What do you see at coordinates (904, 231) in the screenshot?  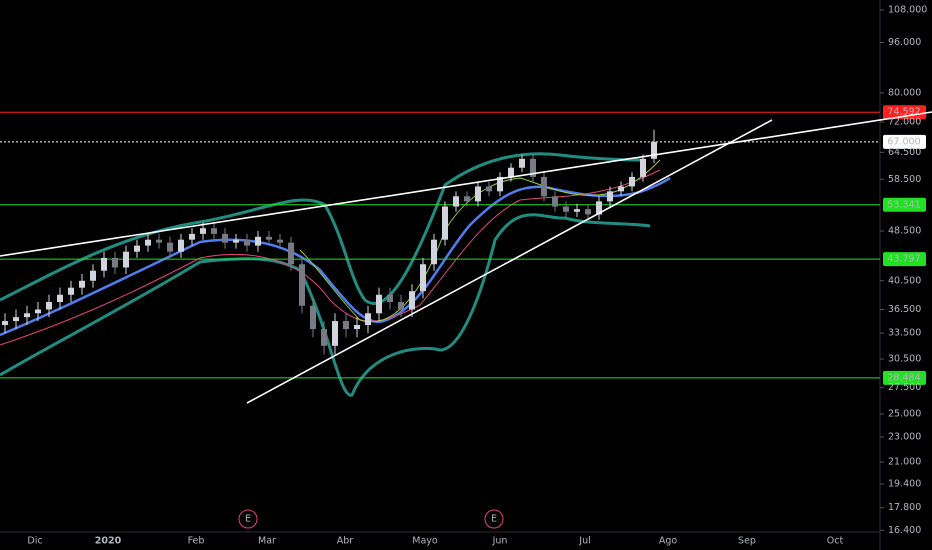 I see `y-tick-label: 48.500` at bounding box center [904, 231].